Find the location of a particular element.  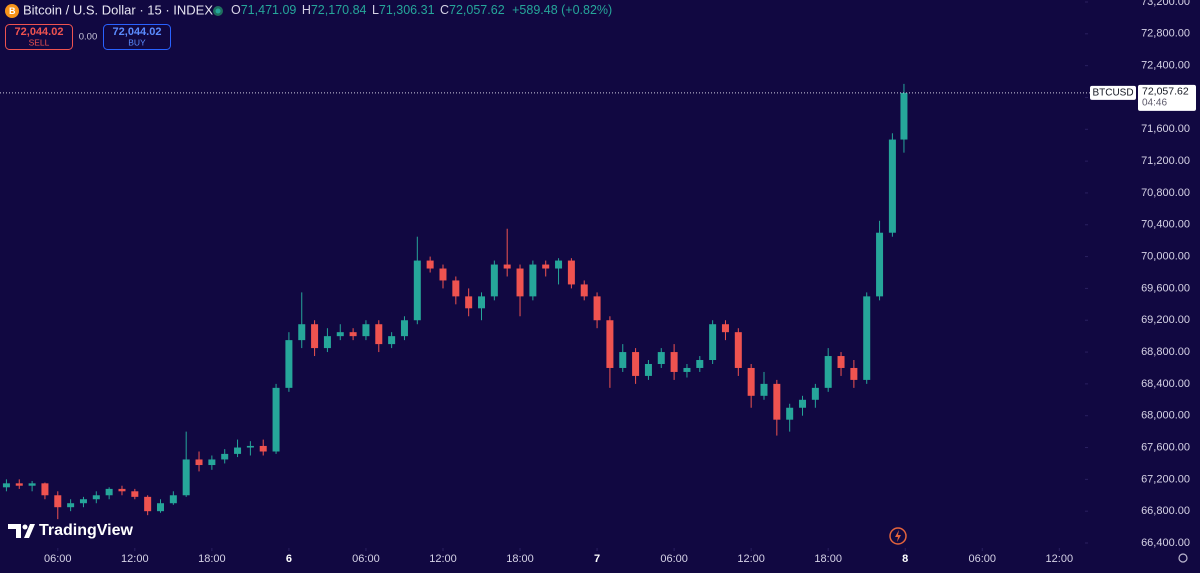

y-tick-label: 67,600.00 is located at coordinates (1165, 447).